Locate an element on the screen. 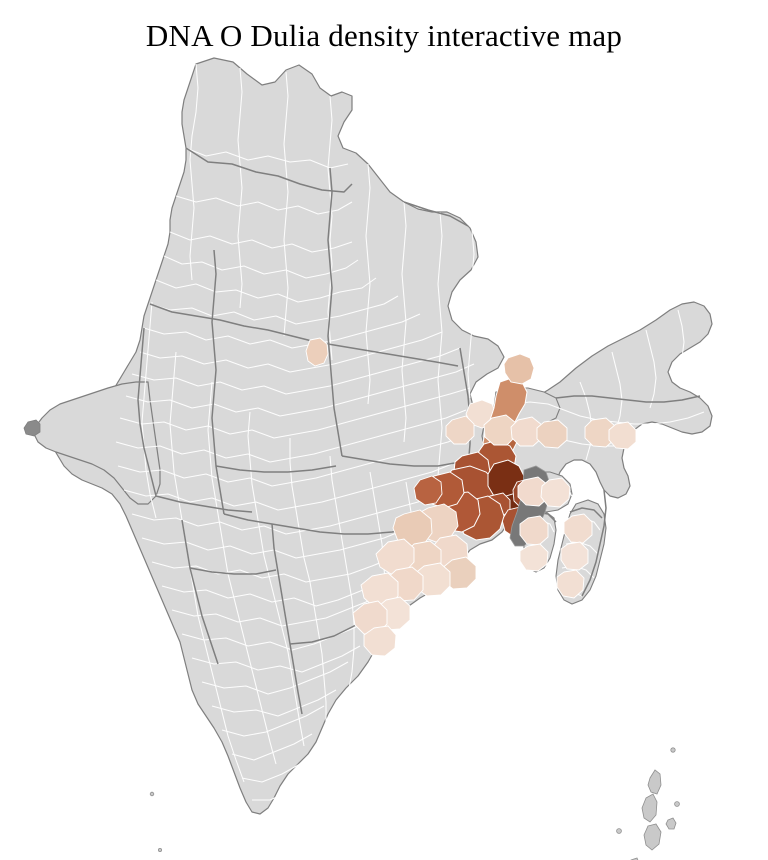 The height and width of the screenshot is (860, 768). district-shaded-assam-w2 is located at coordinates (526, 431).